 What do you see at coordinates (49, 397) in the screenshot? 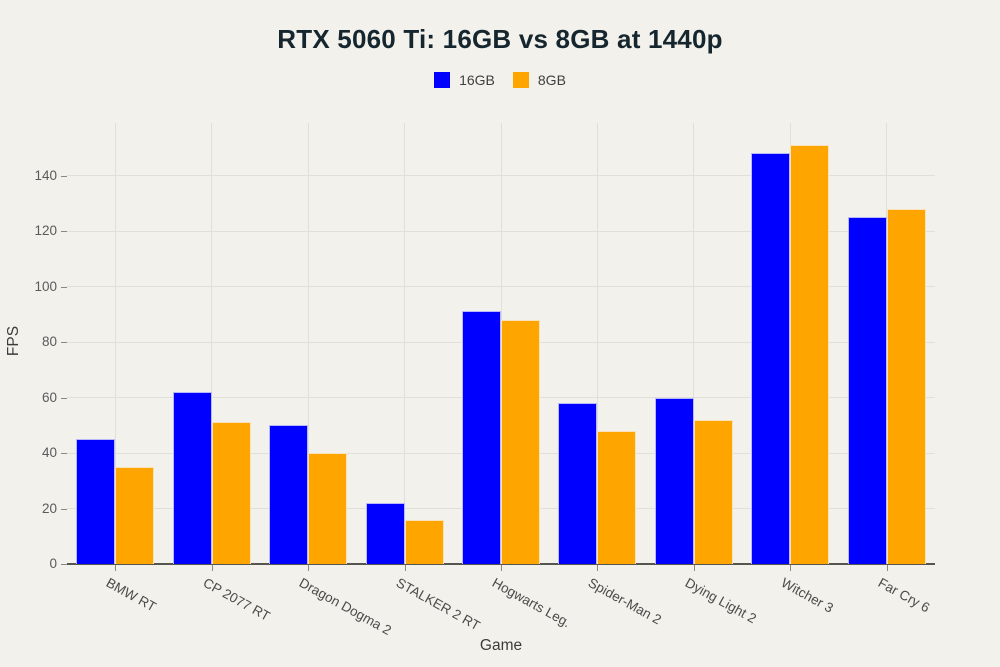
I see `y-tick-label: 60` at bounding box center [49, 397].